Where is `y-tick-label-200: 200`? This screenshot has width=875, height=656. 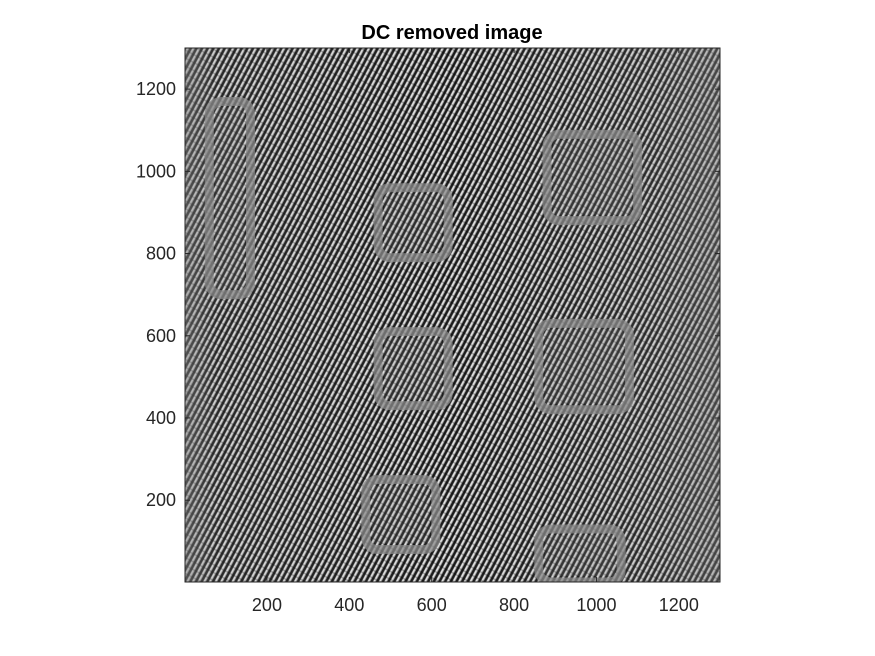 y-tick-label-200: 200 is located at coordinates (161, 500).